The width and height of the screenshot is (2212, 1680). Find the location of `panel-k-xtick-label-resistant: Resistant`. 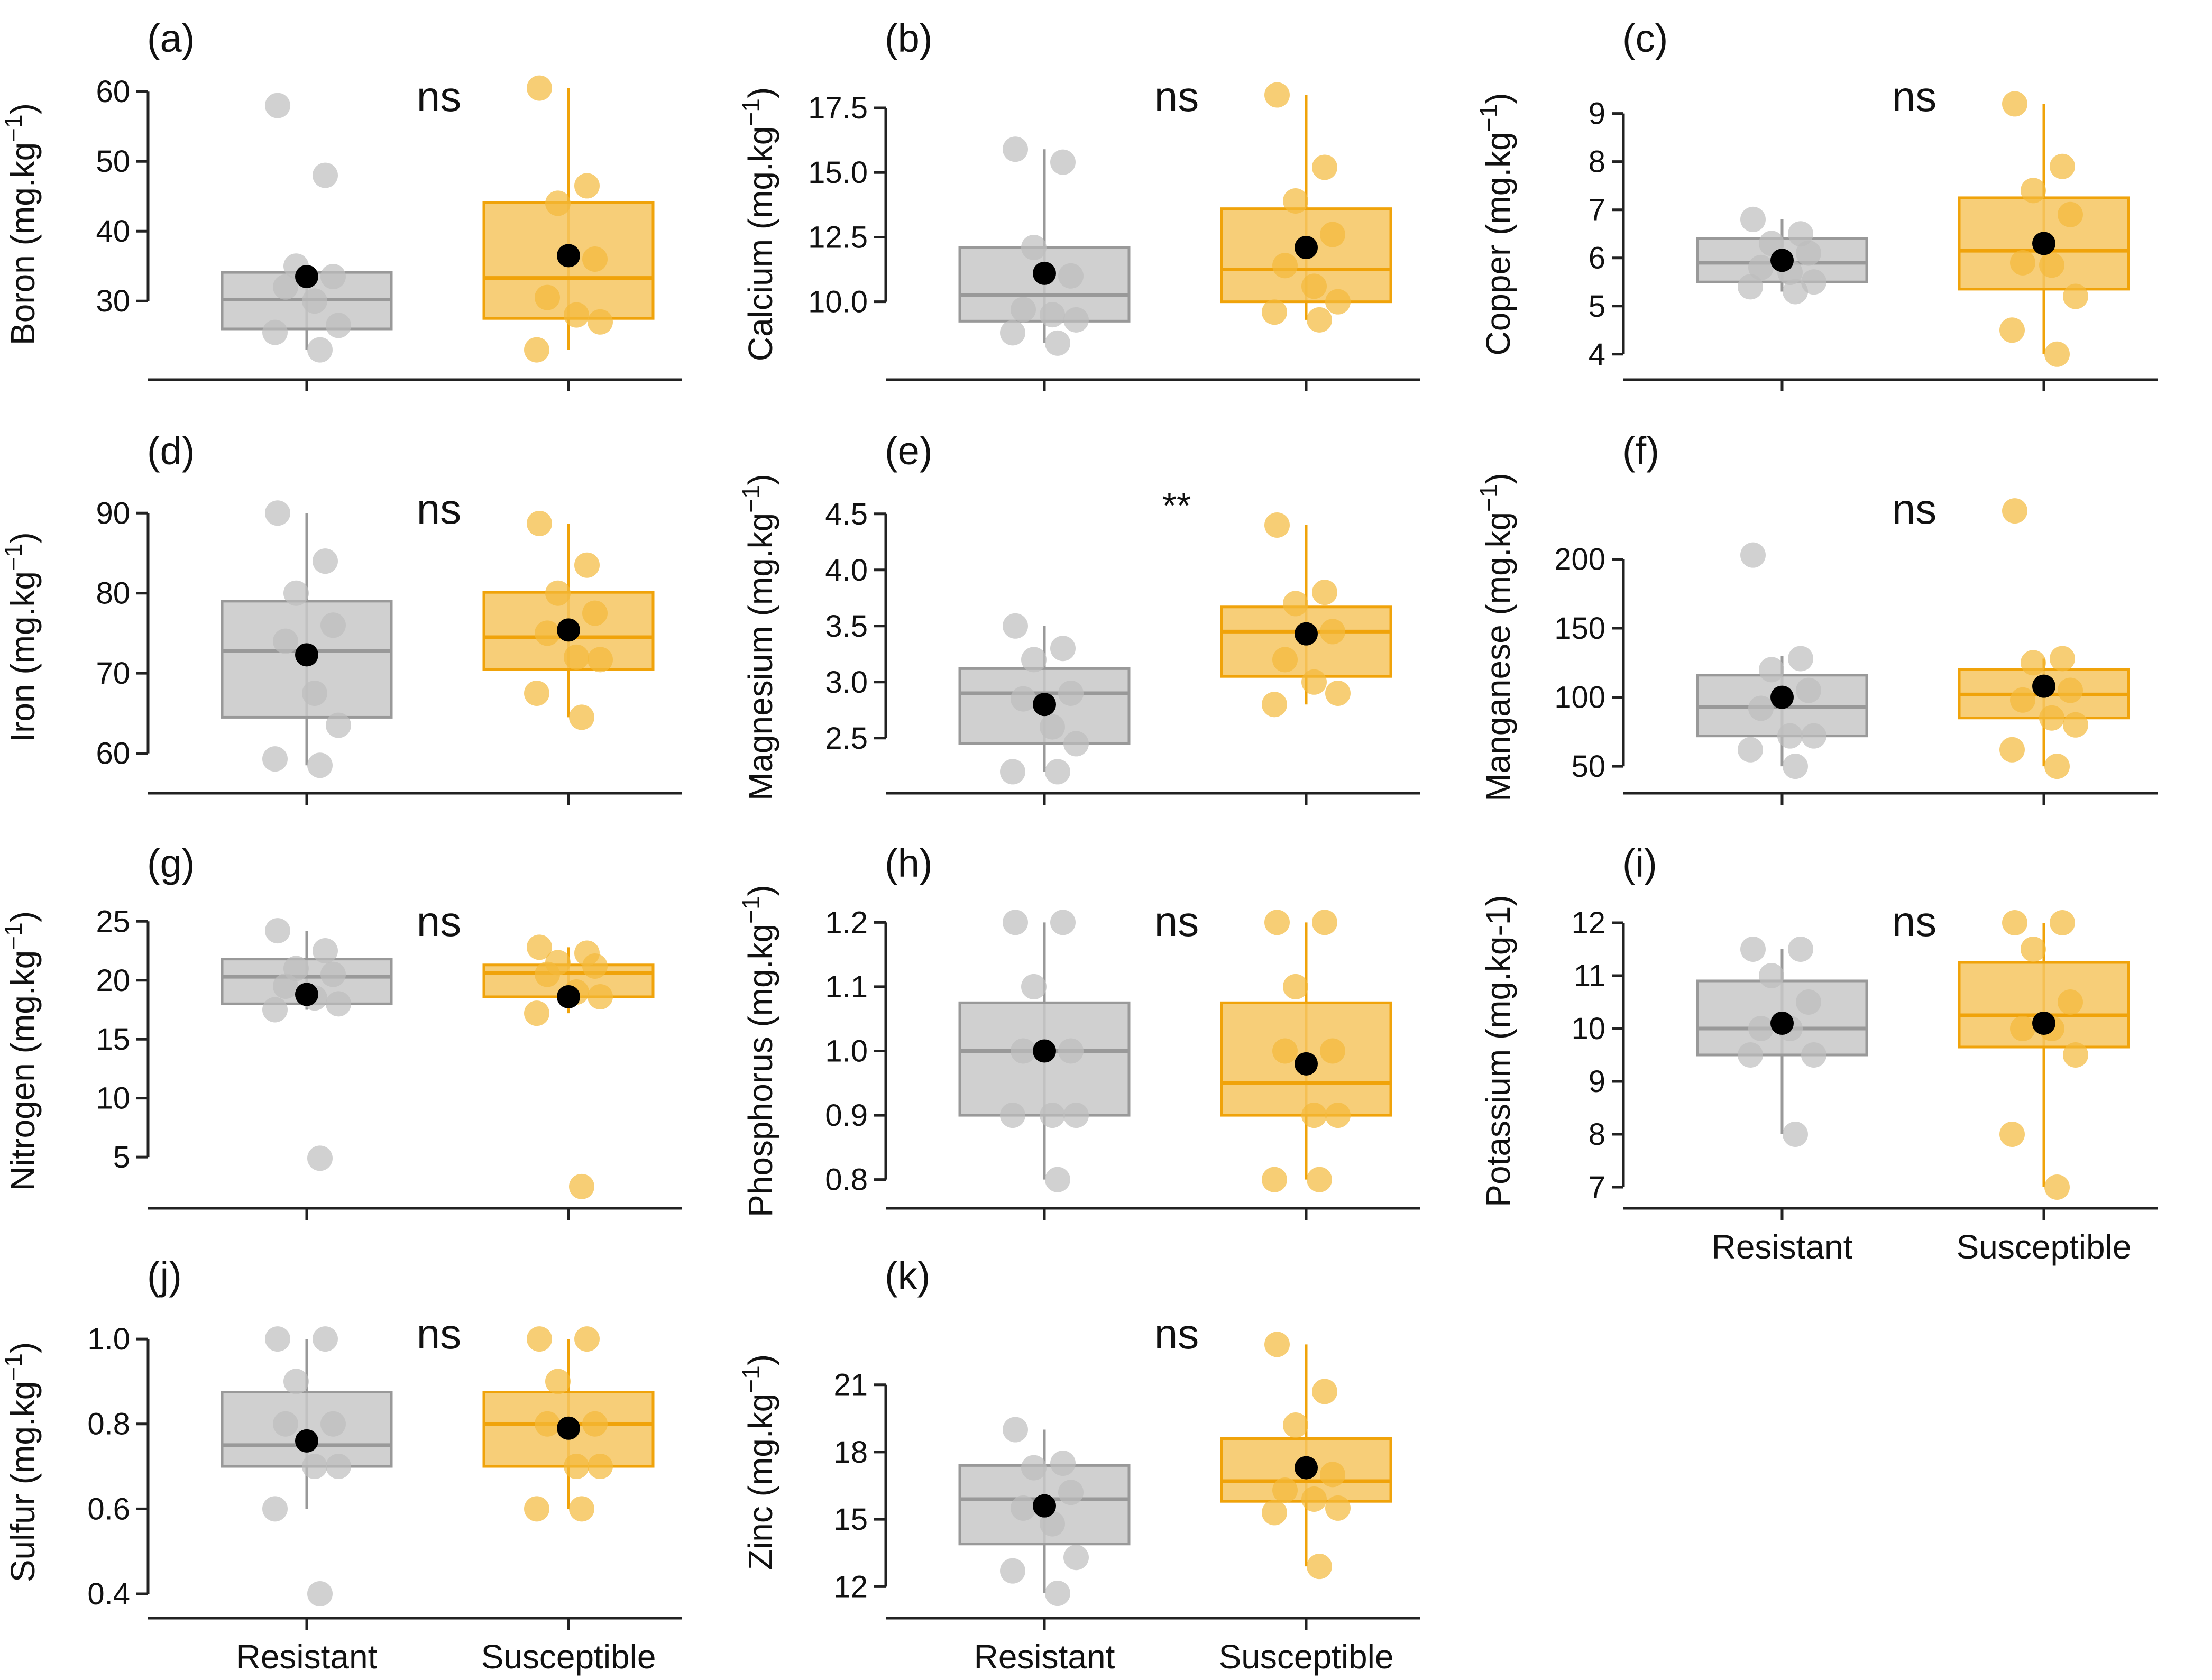

panel-k-xtick-label-resistant: Resistant is located at coordinates (1044, 1657).